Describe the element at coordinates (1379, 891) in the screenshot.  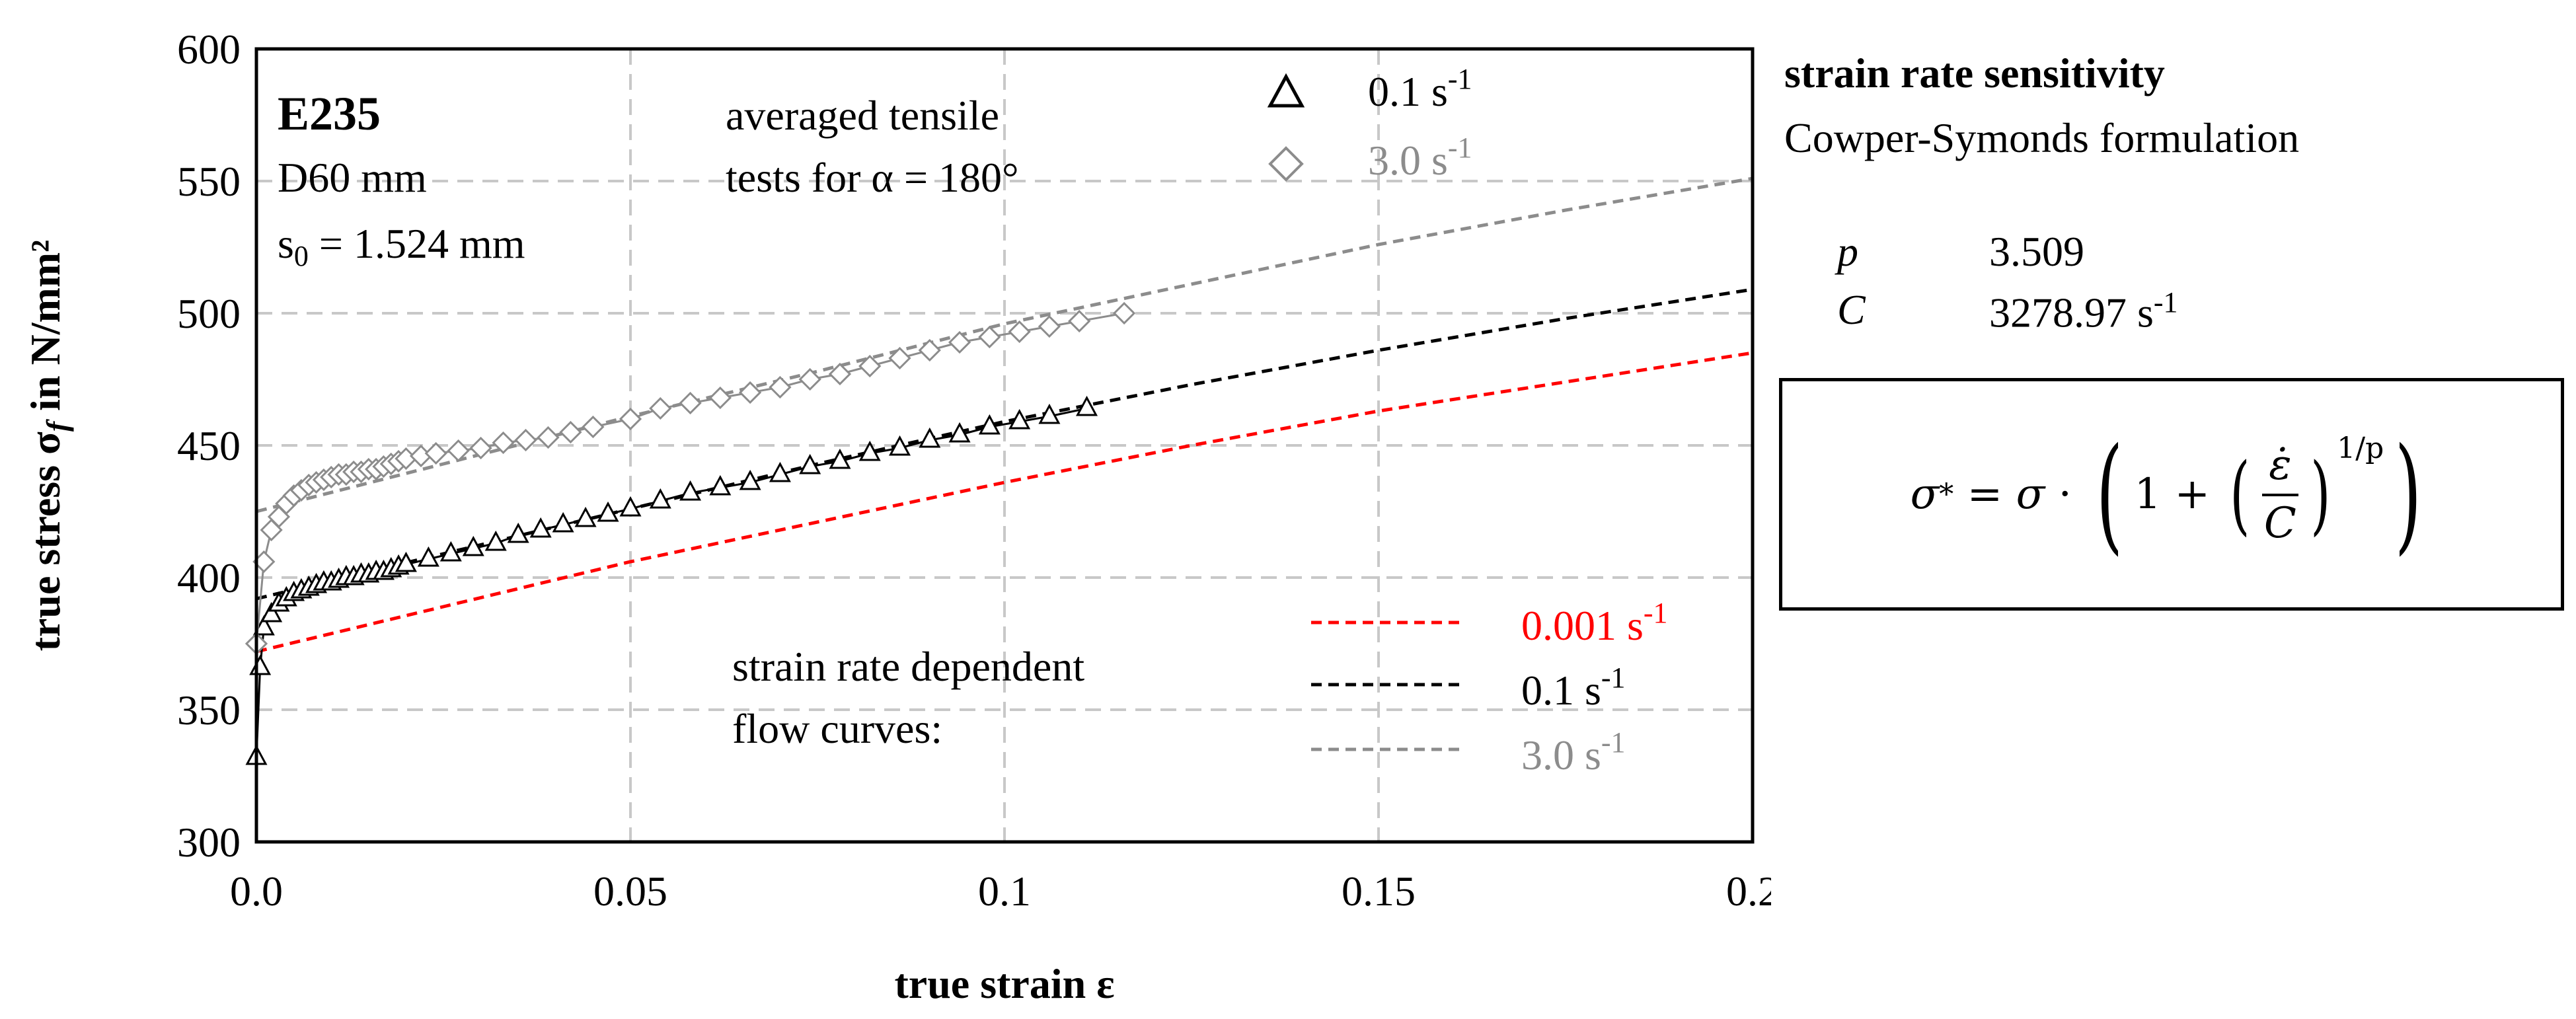
I see `x-tick-label: 0.15` at that location.